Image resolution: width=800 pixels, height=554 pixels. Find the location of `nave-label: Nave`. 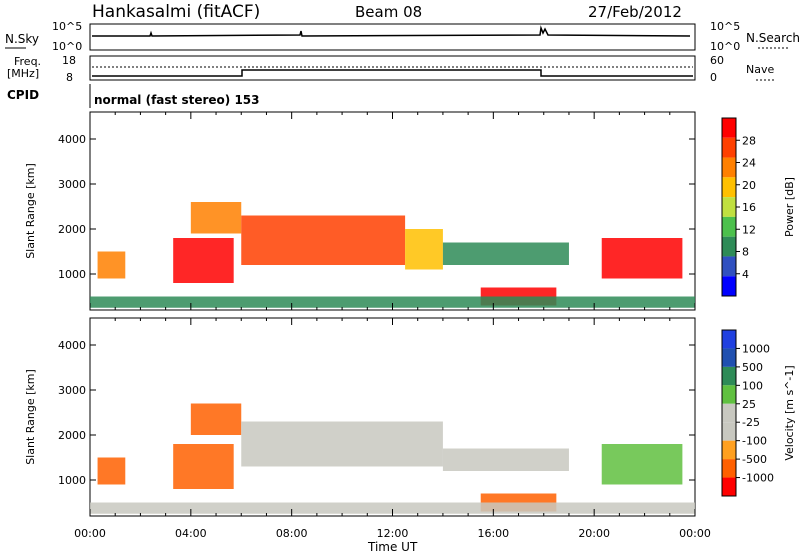

nave-label: Nave is located at coordinates (760, 69).